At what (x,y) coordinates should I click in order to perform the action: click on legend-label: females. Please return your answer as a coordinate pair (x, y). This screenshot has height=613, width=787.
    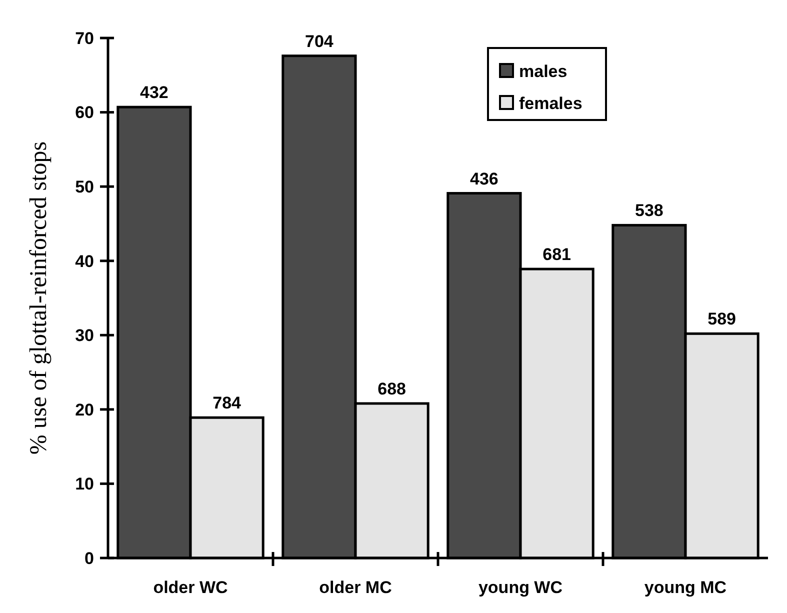
    Looking at the image, I should click on (550, 103).